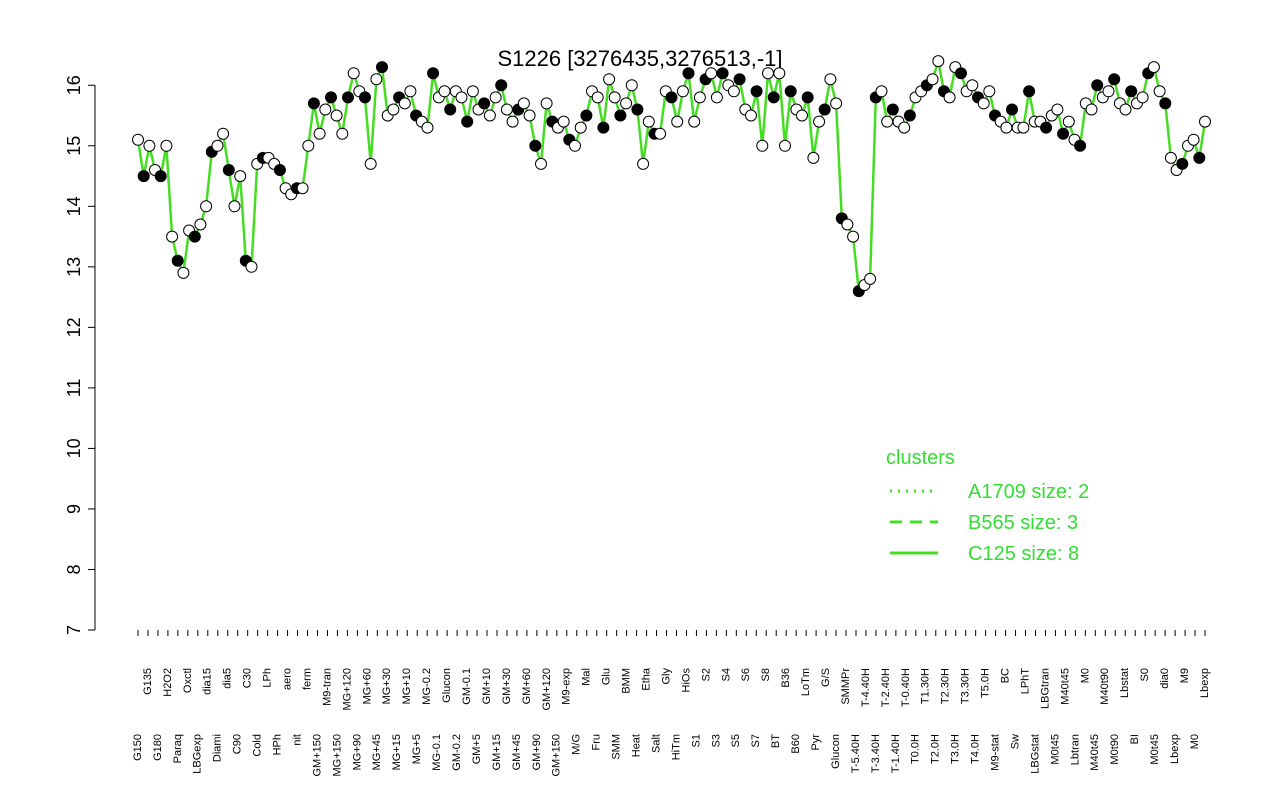  What do you see at coordinates (646, 679) in the screenshot?
I see `x-tick-label: Etha` at bounding box center [646, 679].